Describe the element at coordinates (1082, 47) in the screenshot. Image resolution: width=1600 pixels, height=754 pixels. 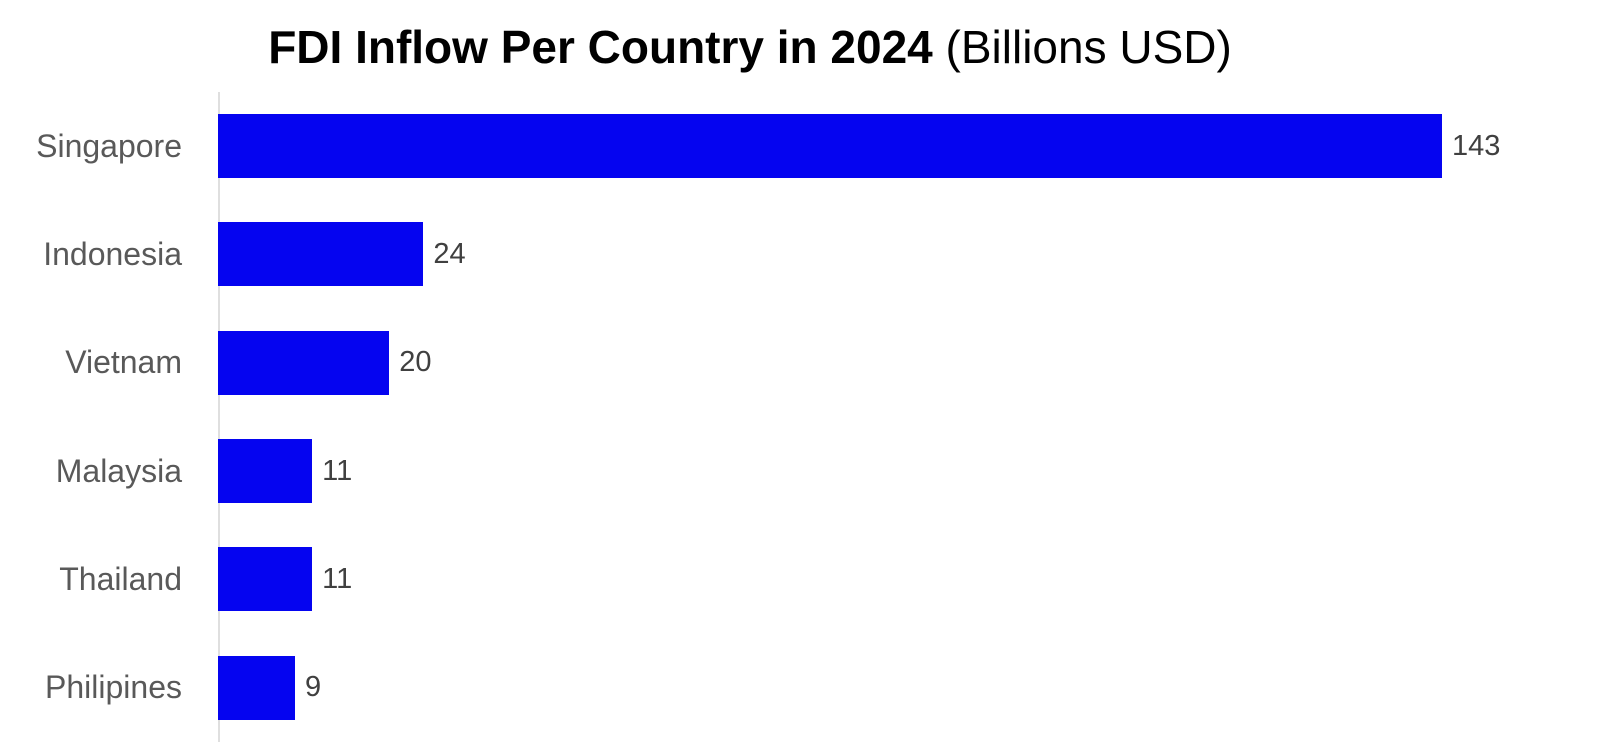
I see `chart-title-units: (Billions USD)` at that location.